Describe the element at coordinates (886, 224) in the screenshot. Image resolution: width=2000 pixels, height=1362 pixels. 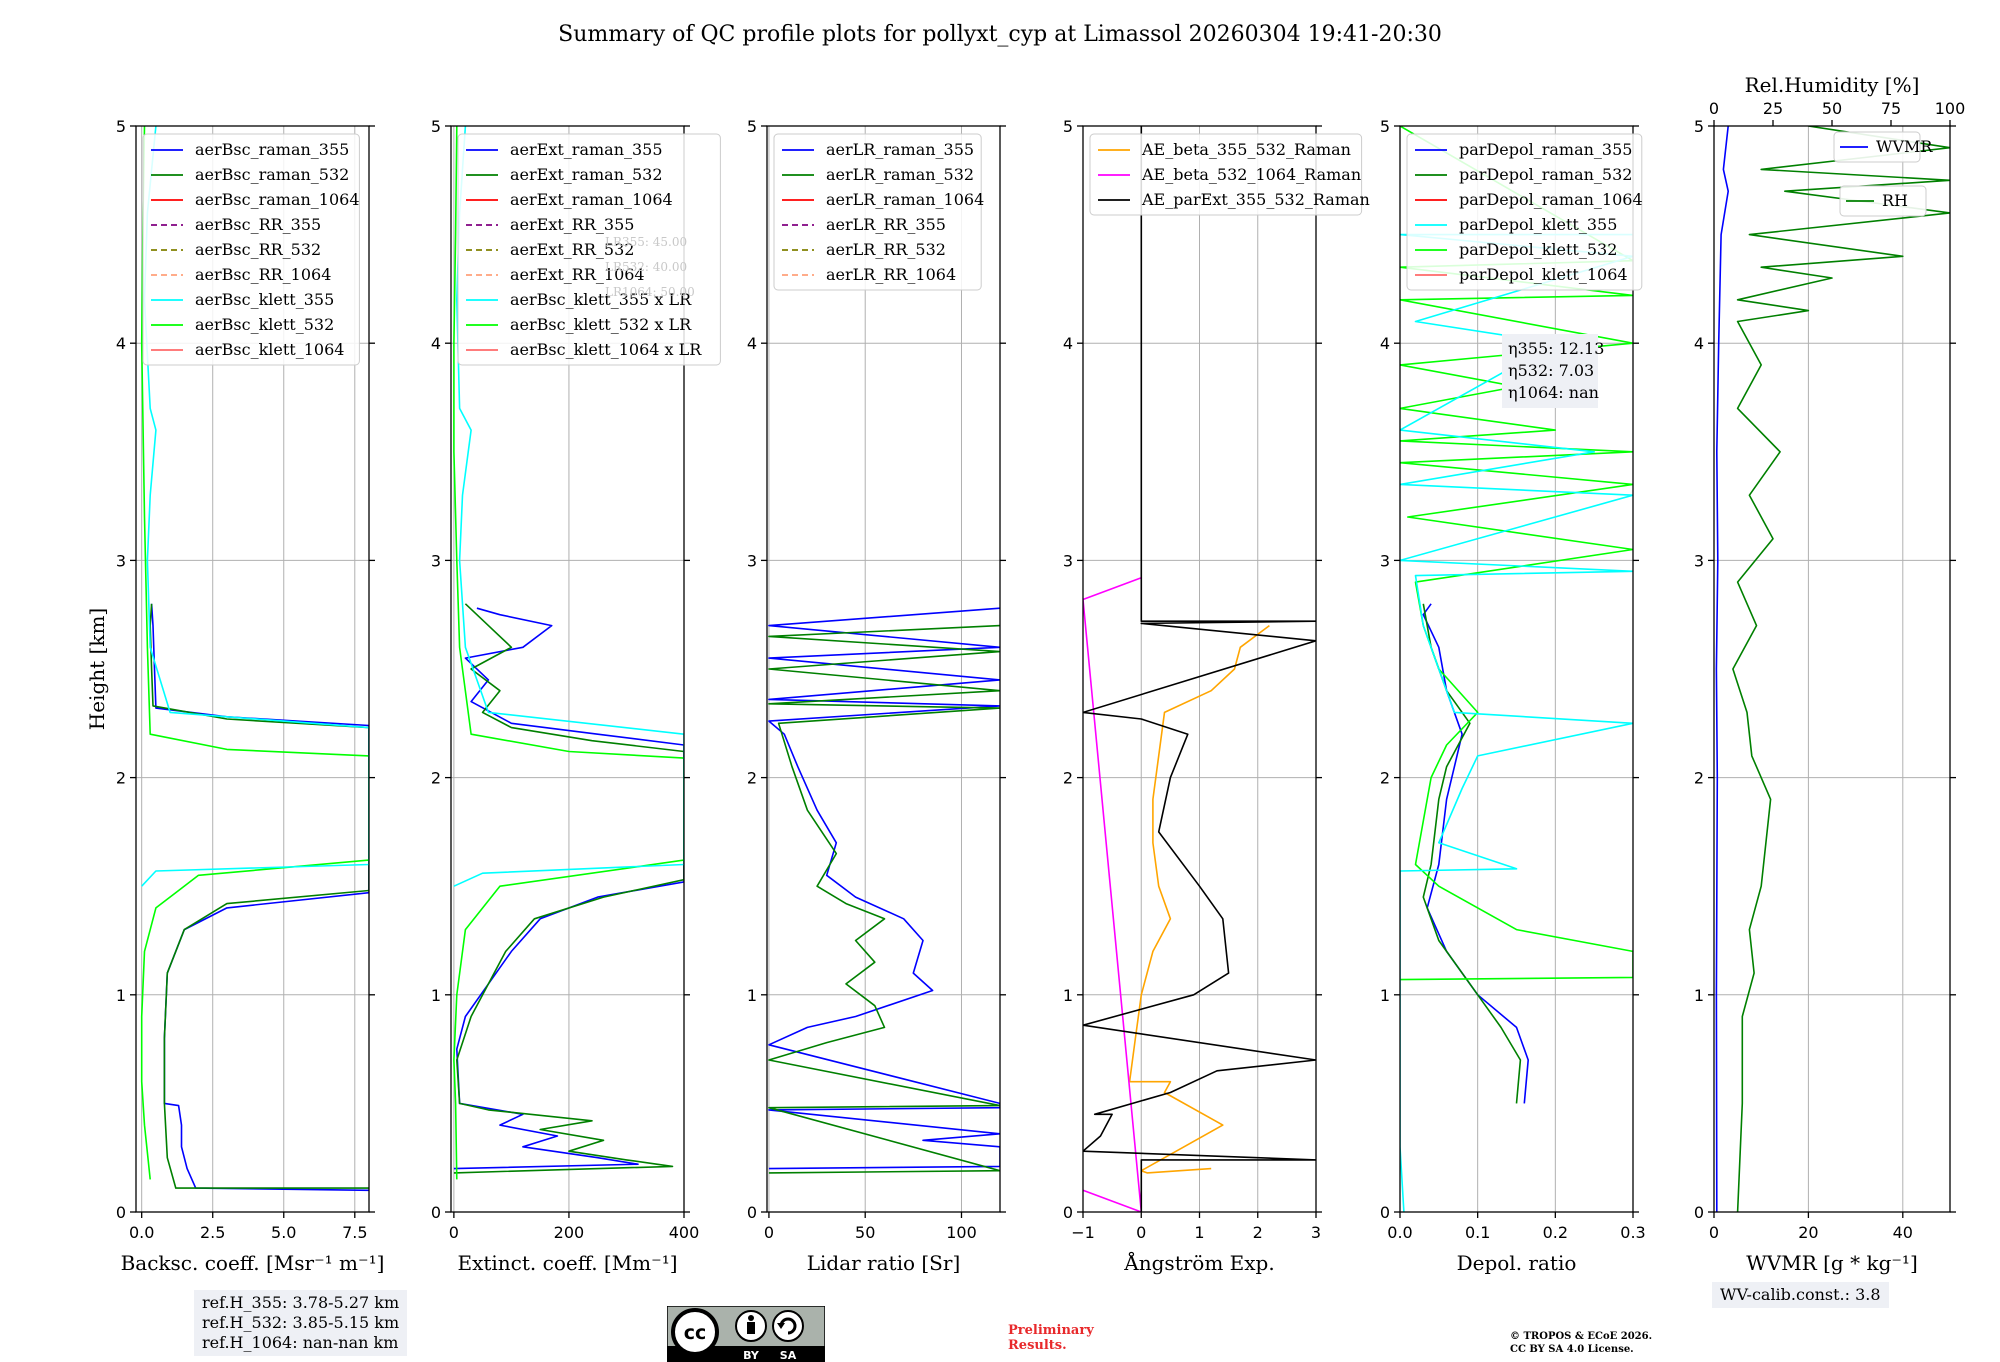
I see `legend-label: aerLR_RR_355` at that location.